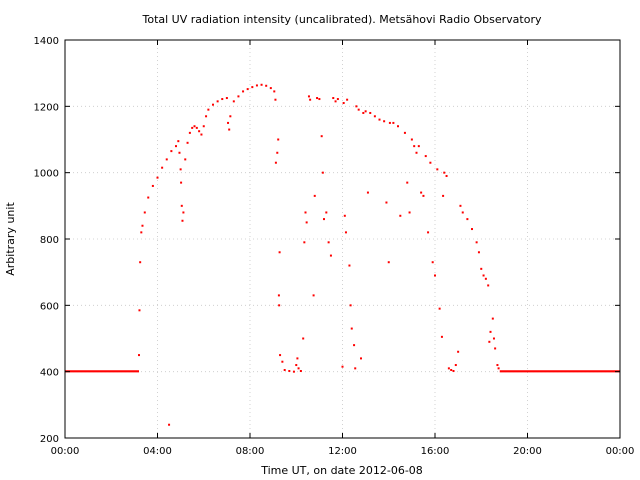  I want to click on y-tick-labels: 200 400 600 800 1000 1200 1400, so click(46, 240).